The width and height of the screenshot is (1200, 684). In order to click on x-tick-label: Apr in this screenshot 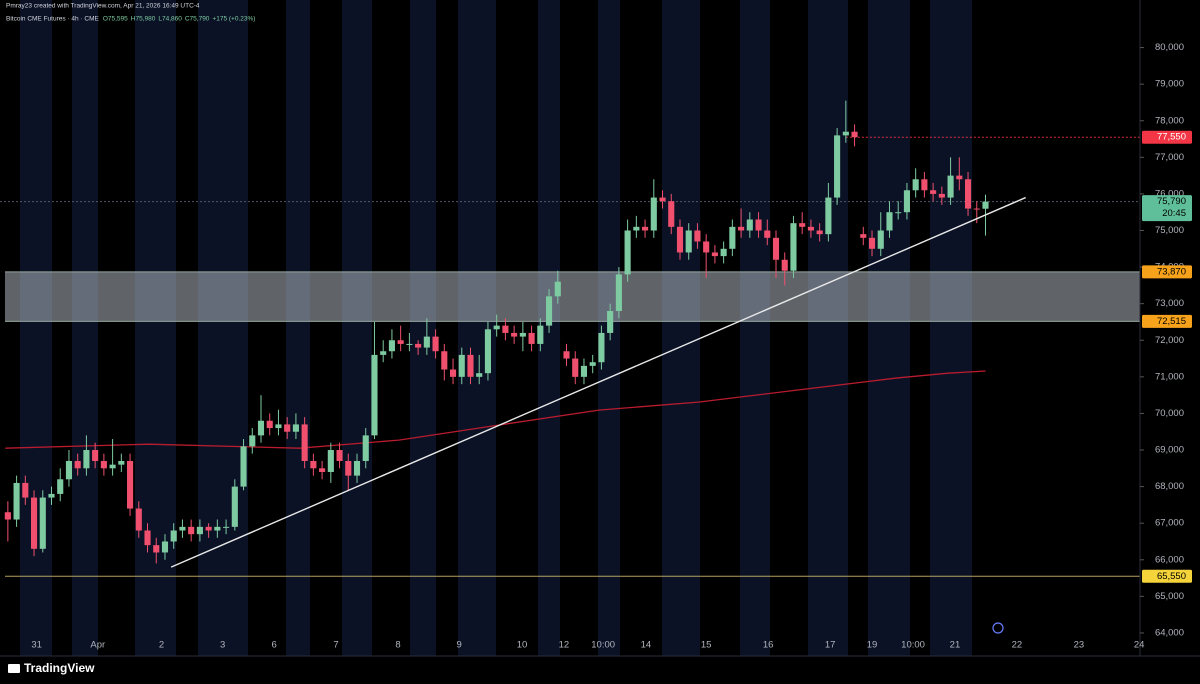, I will do `click(97, 645)`.